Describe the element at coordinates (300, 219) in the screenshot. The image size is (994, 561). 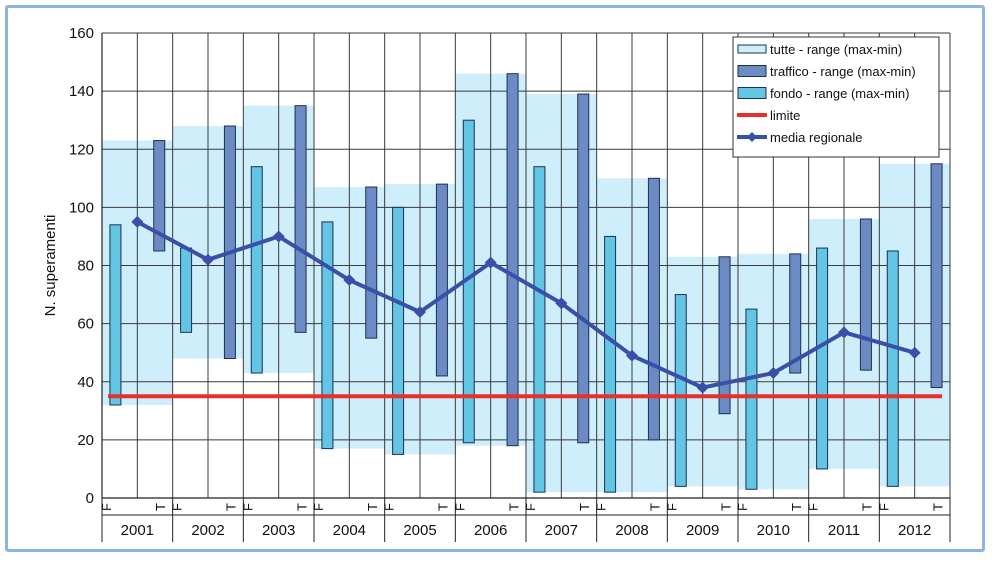
I see `bar-traffico-2003` at that location.